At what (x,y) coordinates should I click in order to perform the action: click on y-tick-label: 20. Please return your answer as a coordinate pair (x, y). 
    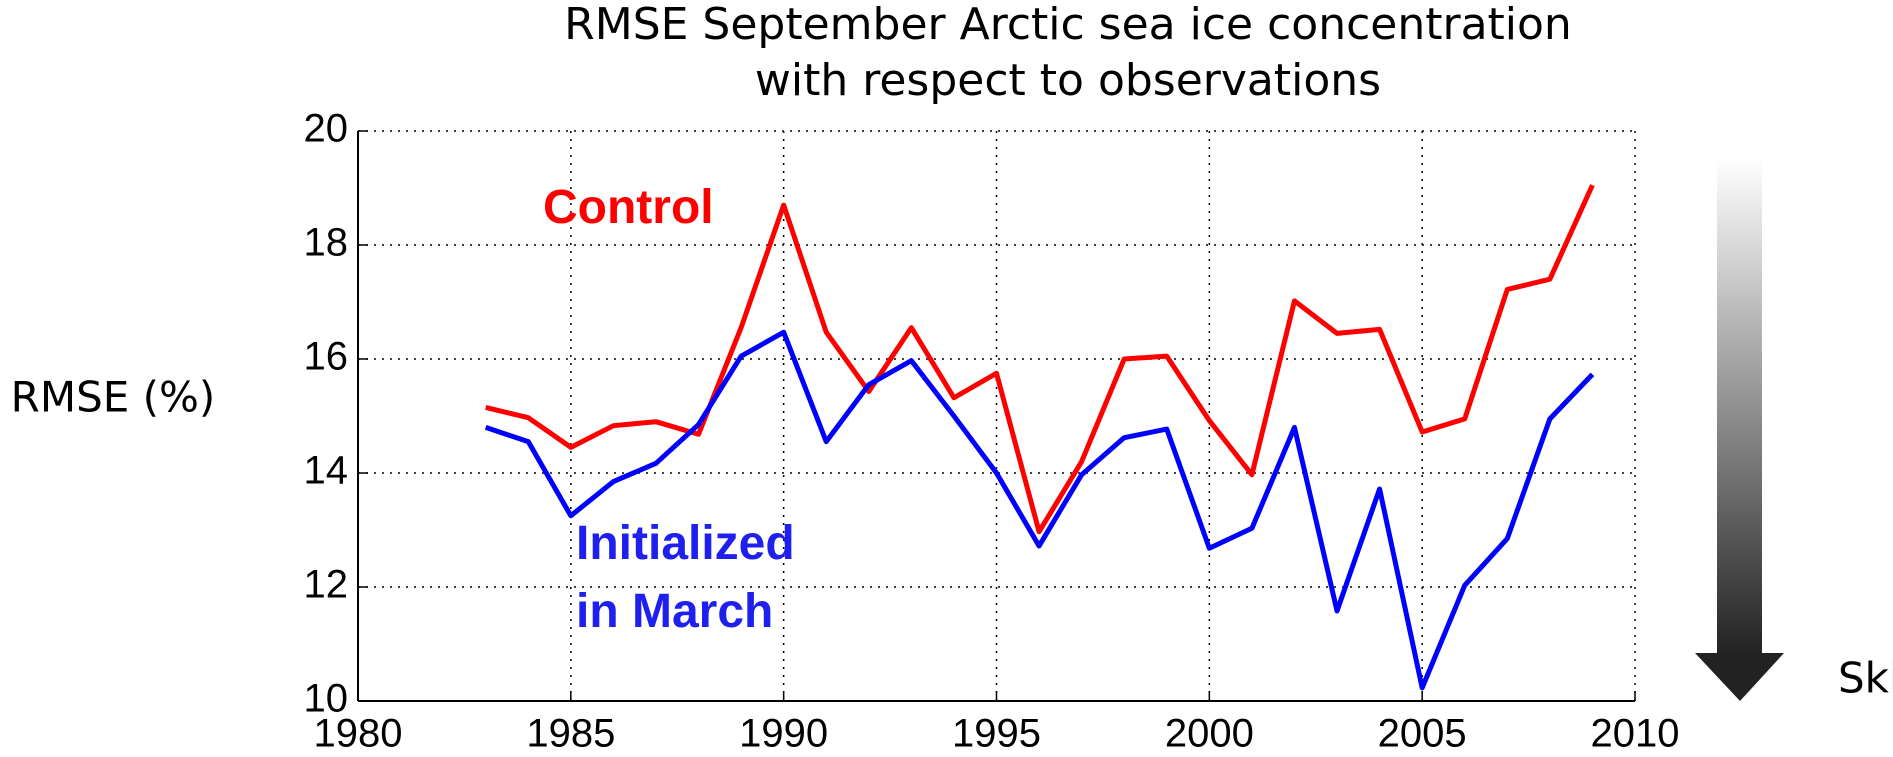
    Looking at the image, I should click on (326, 129).